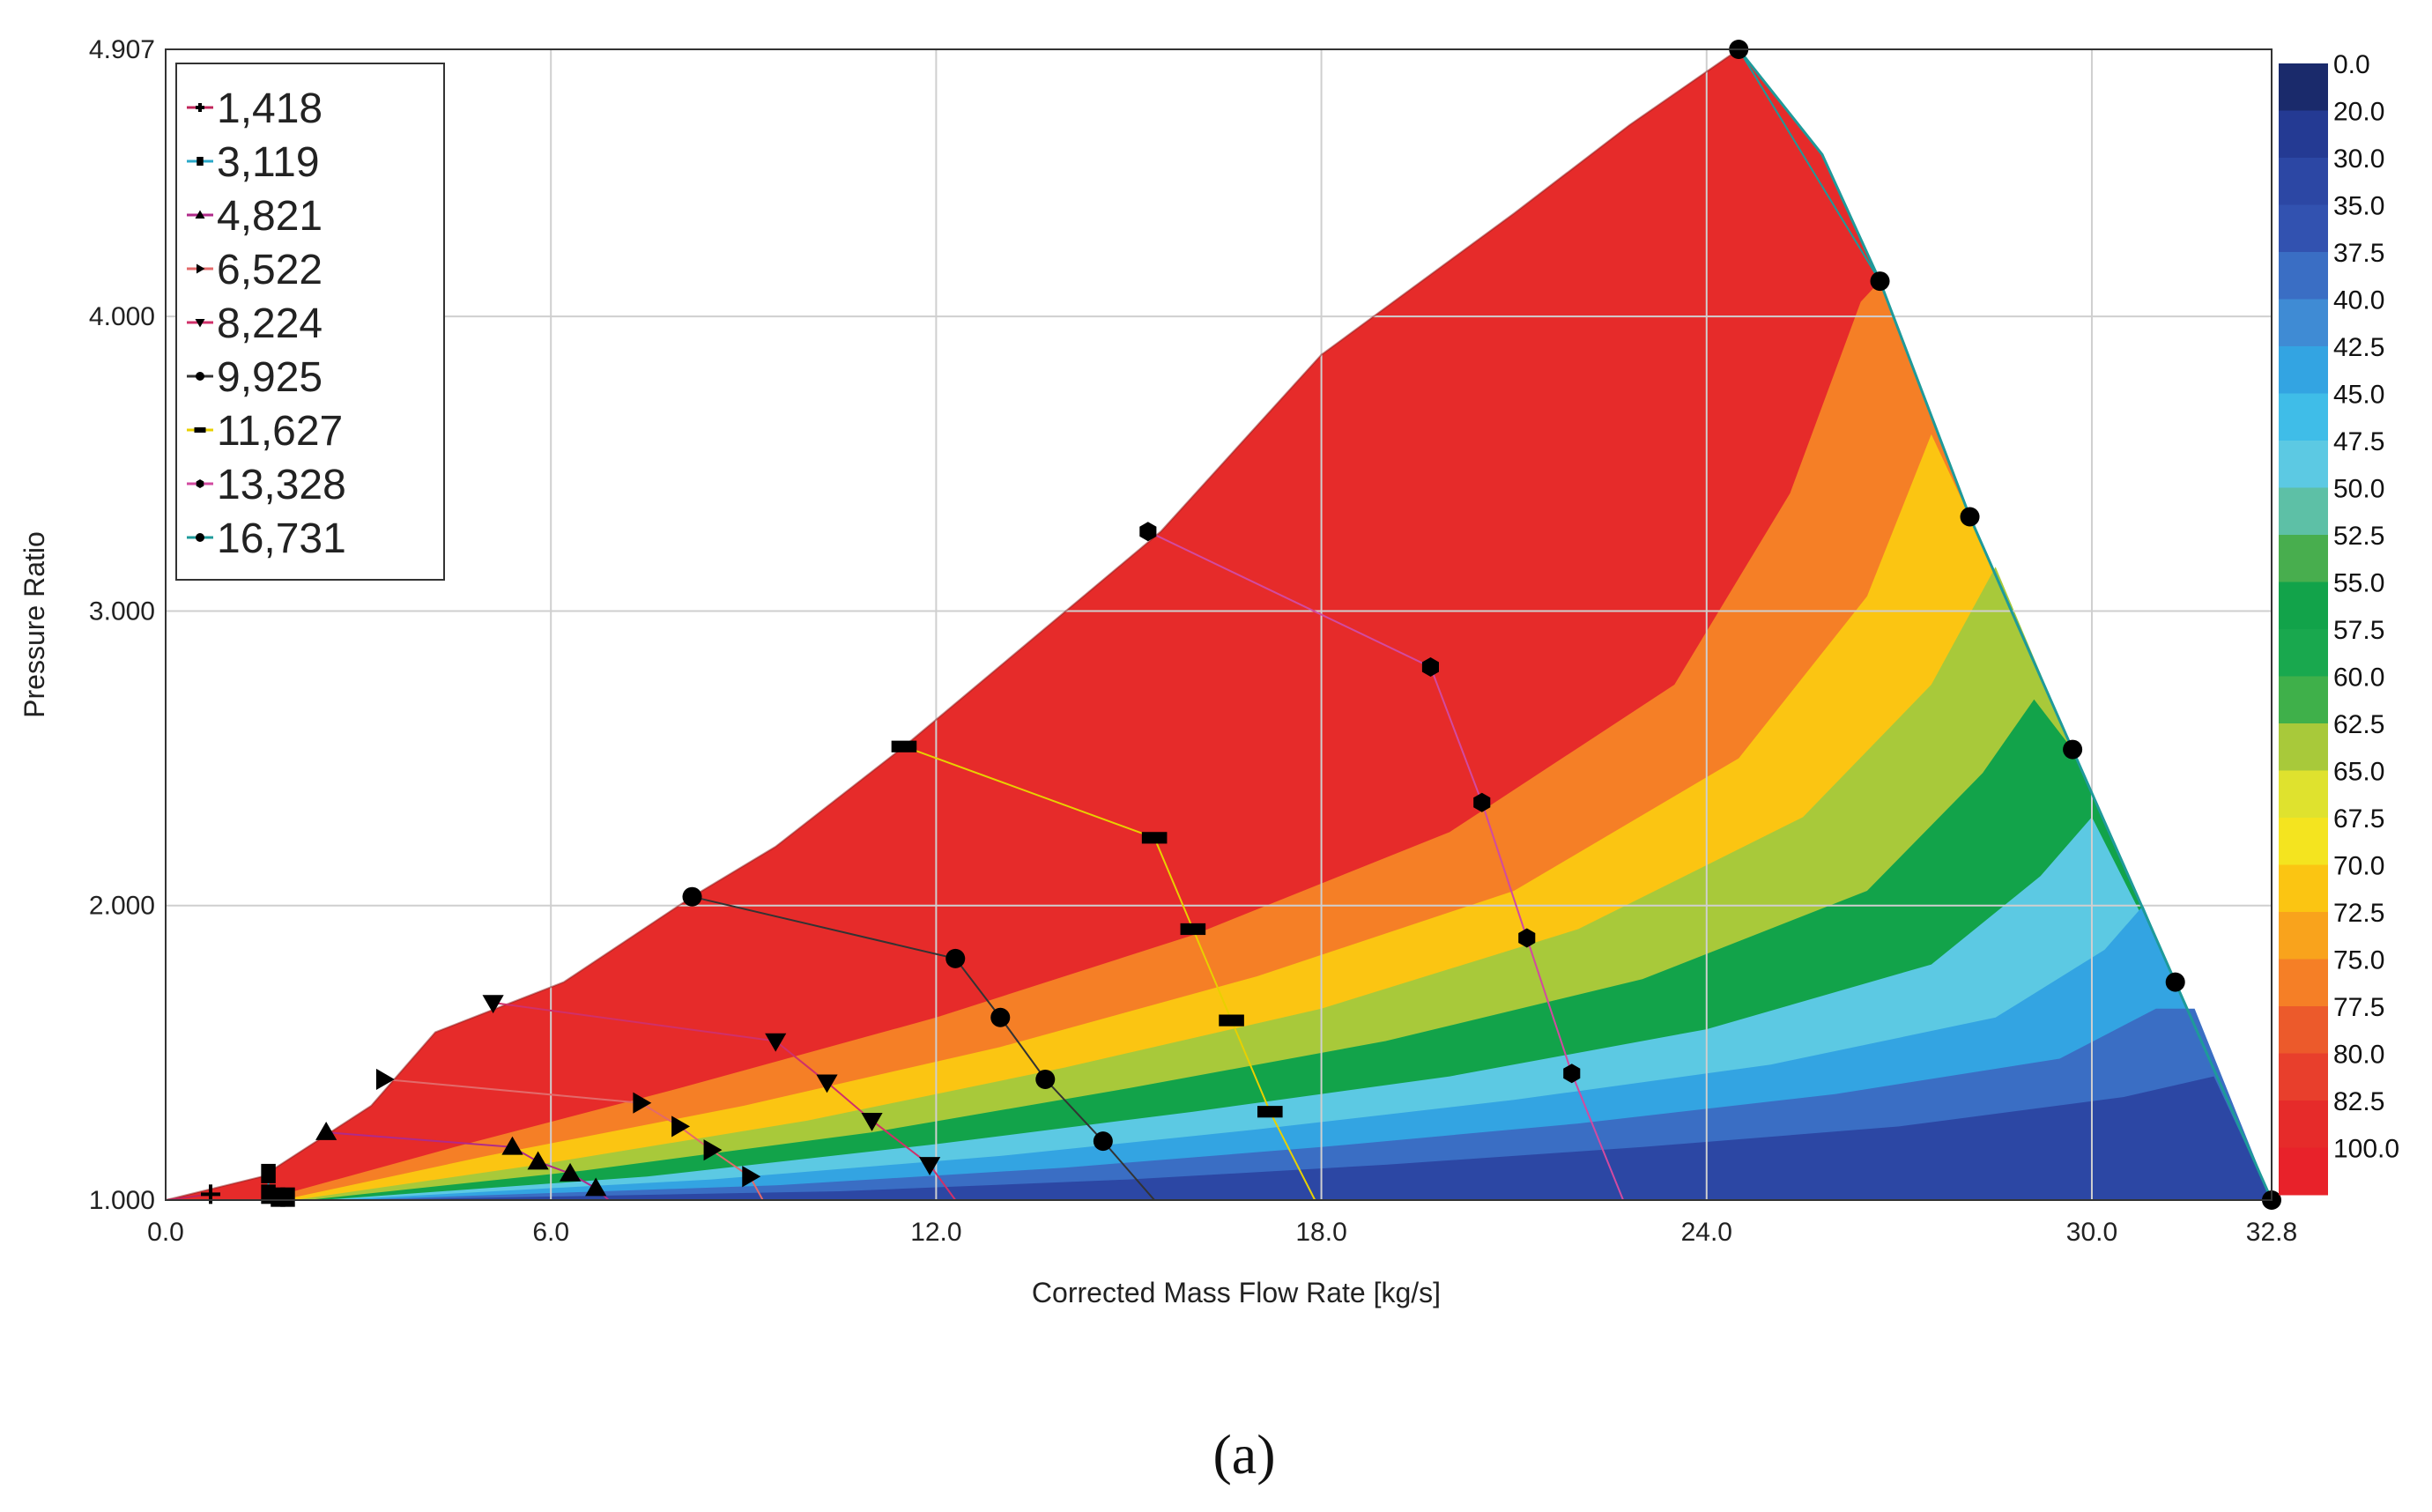  Describe the element at coordinates (2358, 206) in the screenshot. I see `colorbar-label: 35.0` at that location.